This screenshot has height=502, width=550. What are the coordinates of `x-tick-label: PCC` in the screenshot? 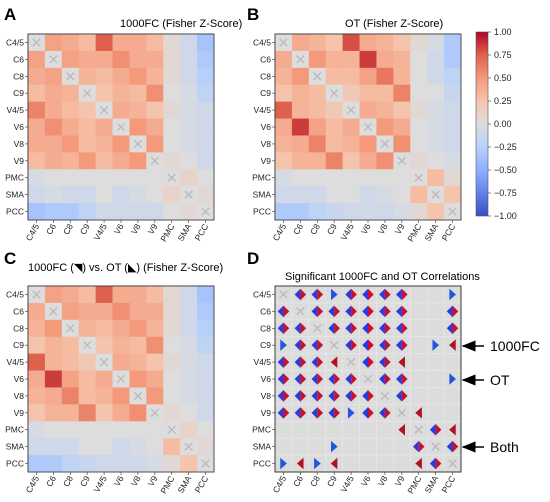 It's located at (449, 484).